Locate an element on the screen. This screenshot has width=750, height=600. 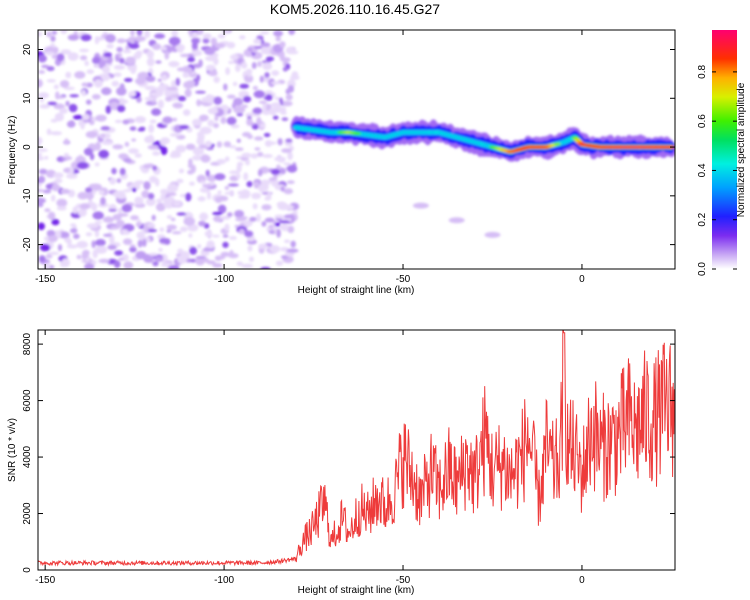
y-tick-label: 4000 is located at coordinates (27, 456).